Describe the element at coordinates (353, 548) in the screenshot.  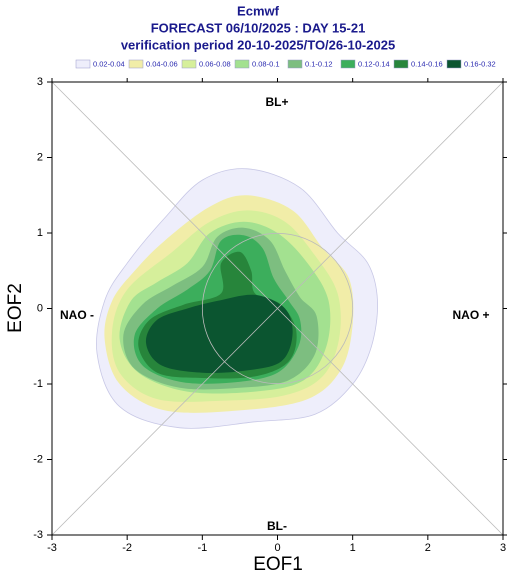
I see `x-tick-label: 1` at that location.